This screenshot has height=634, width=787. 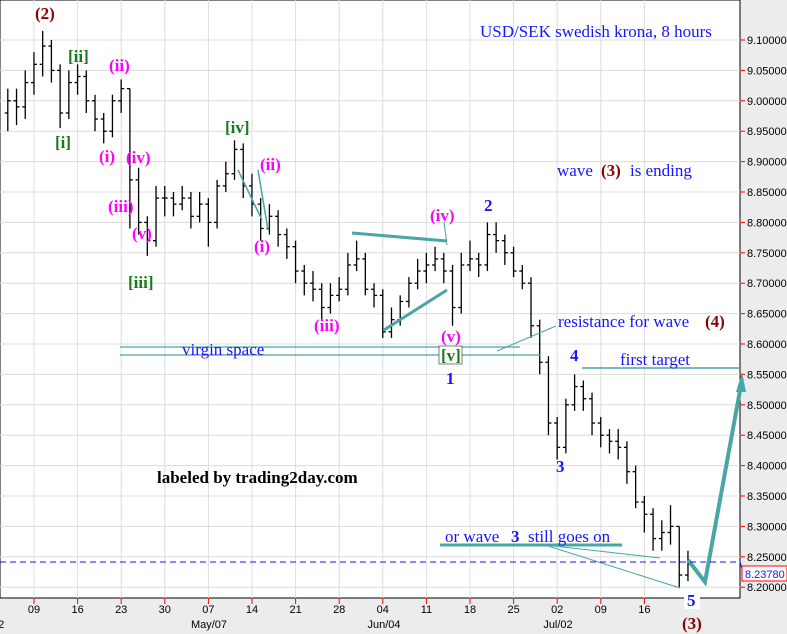 I want to click on y-tick-label: 8.65000, so click(x=767, y=315).